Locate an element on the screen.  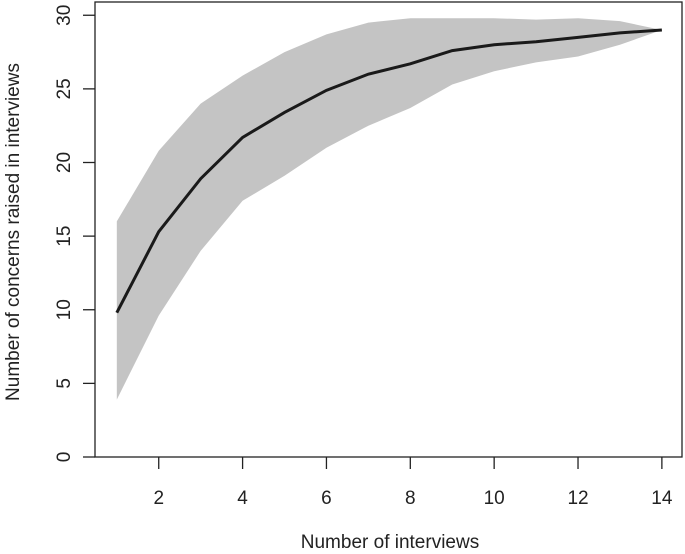
x-tick-label: 14 is located at coordinates (662, 498).